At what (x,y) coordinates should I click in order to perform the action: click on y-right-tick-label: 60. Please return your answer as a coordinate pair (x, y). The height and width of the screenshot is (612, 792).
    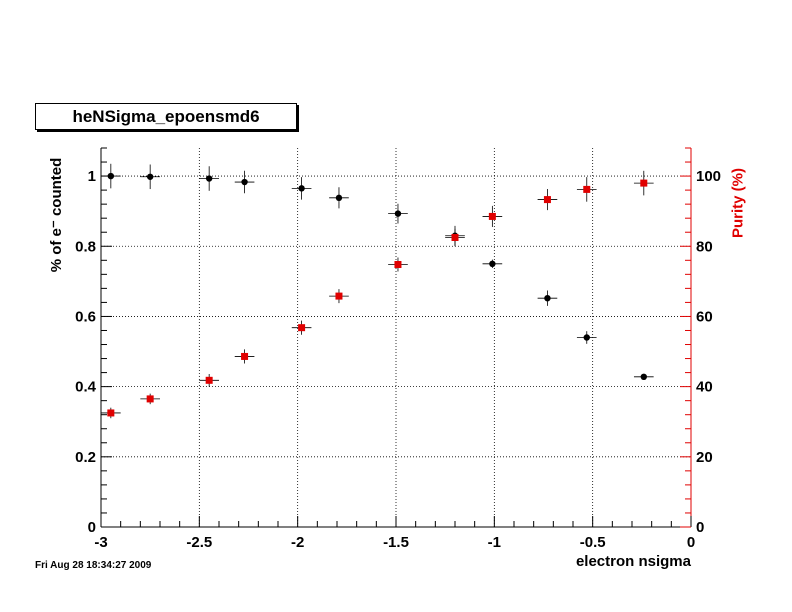
    Looking at the image, I should click on (704, 316).